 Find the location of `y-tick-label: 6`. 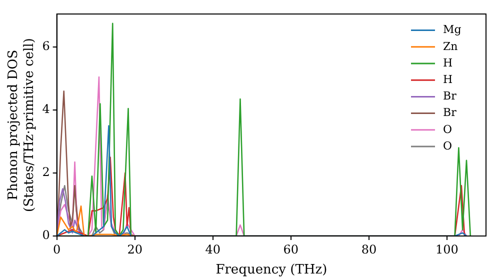

y-tick-label: 6 is located at coordinates (46, 46).